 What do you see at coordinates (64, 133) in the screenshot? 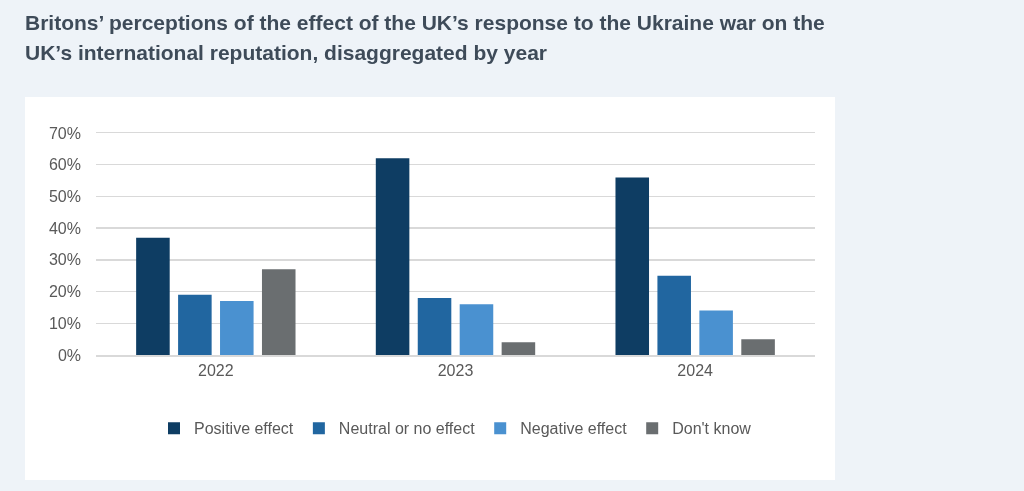
I see `y-tick-label: 70%` at bounding box center [64, 133].